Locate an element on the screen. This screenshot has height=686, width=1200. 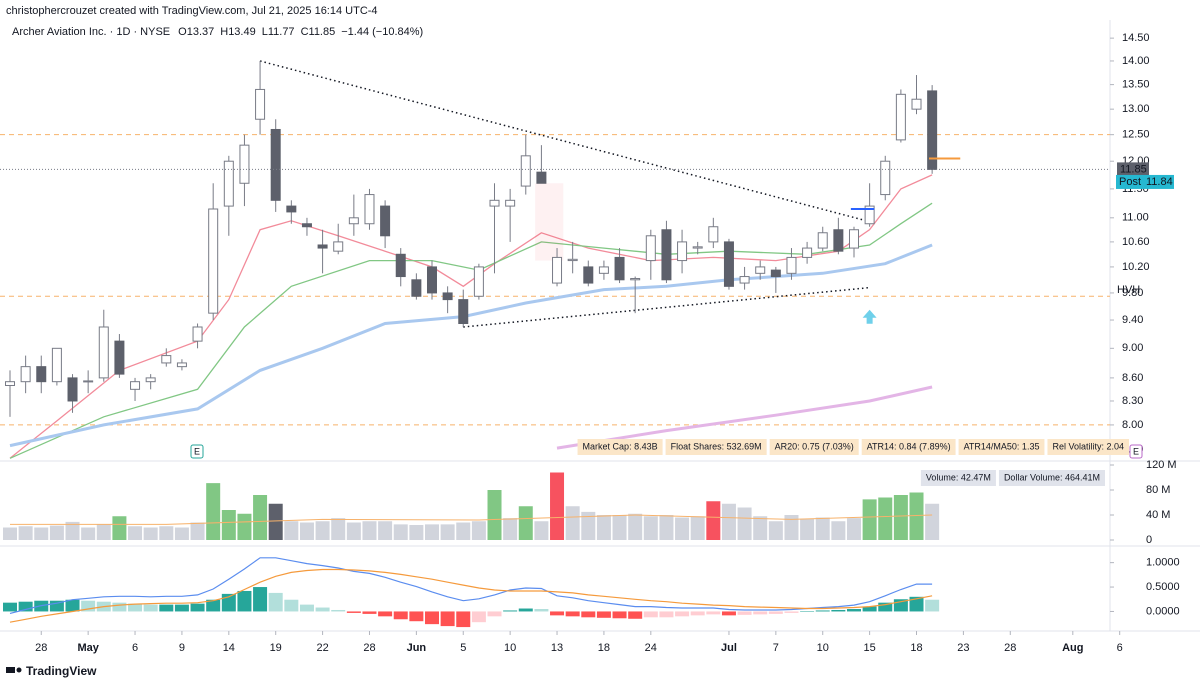
x-tick-label: 14 is located at coordinates (229, 648).